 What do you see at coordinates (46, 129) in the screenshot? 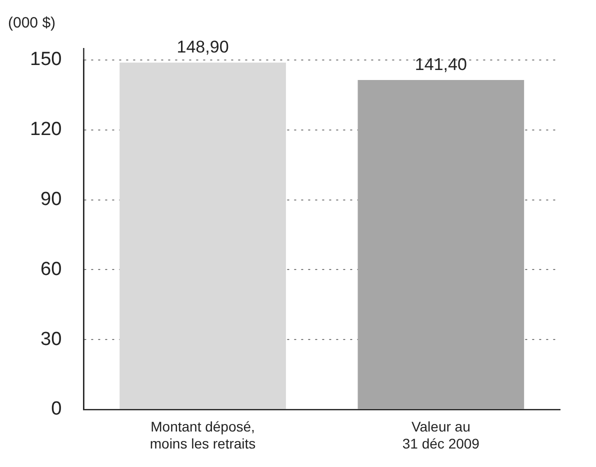
I see `y-tick-label: 120` at bounding box center [46, 129].